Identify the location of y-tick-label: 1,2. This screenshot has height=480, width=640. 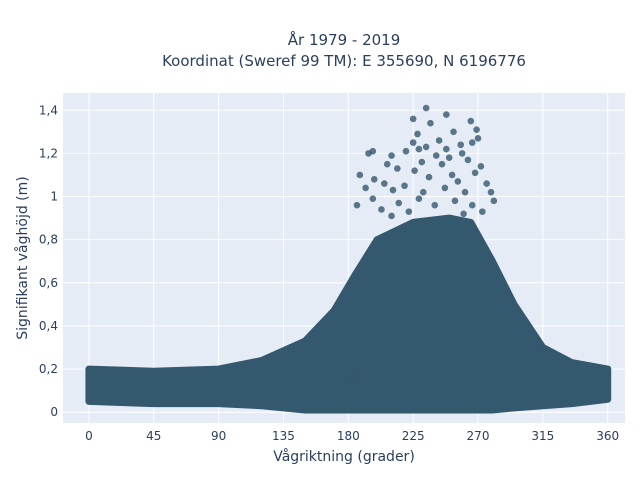
(48, 153).